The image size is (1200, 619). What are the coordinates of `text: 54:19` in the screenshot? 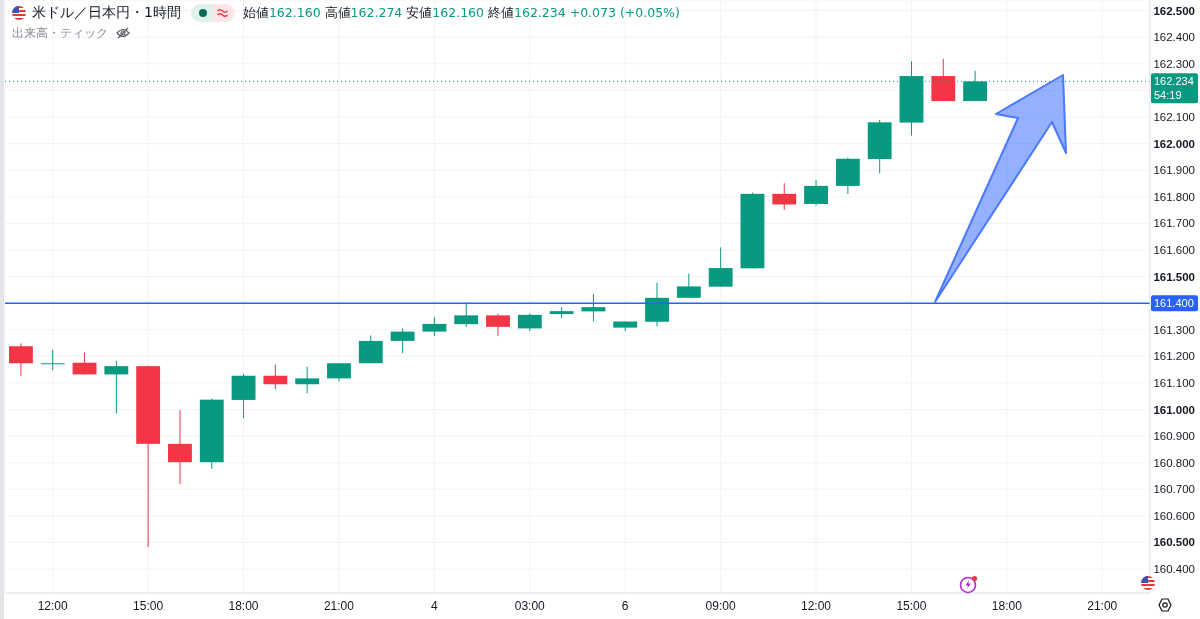 It's located at (1168, 95).